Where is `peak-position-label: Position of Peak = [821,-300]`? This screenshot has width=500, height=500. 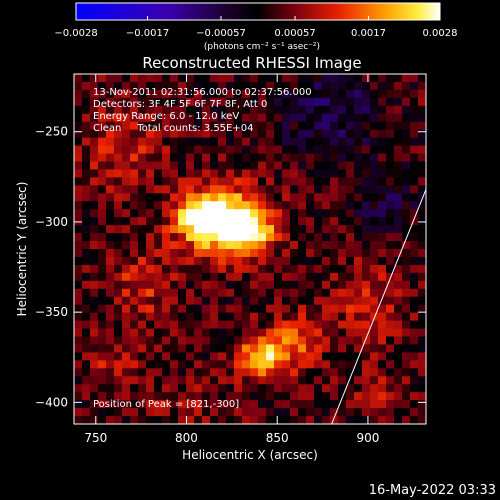
peak-position-label: Position of Peak = [821,-300] is located at coordinates (166, 404).